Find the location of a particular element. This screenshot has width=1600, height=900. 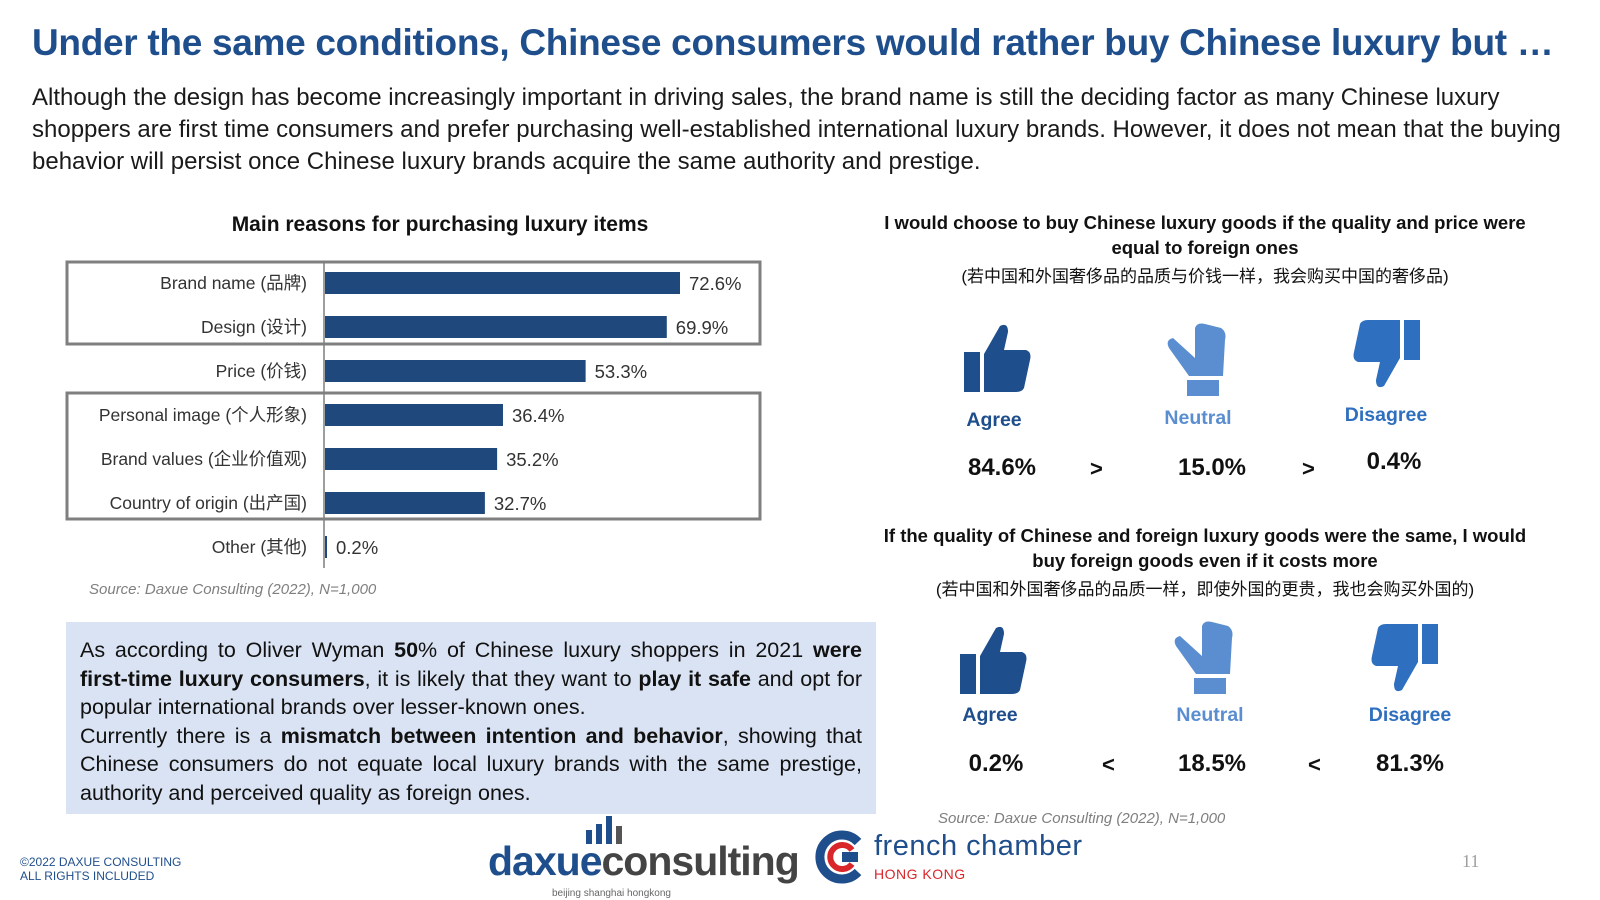

callout-text: , it is likely that they want to is located at coordinates (501, 678).